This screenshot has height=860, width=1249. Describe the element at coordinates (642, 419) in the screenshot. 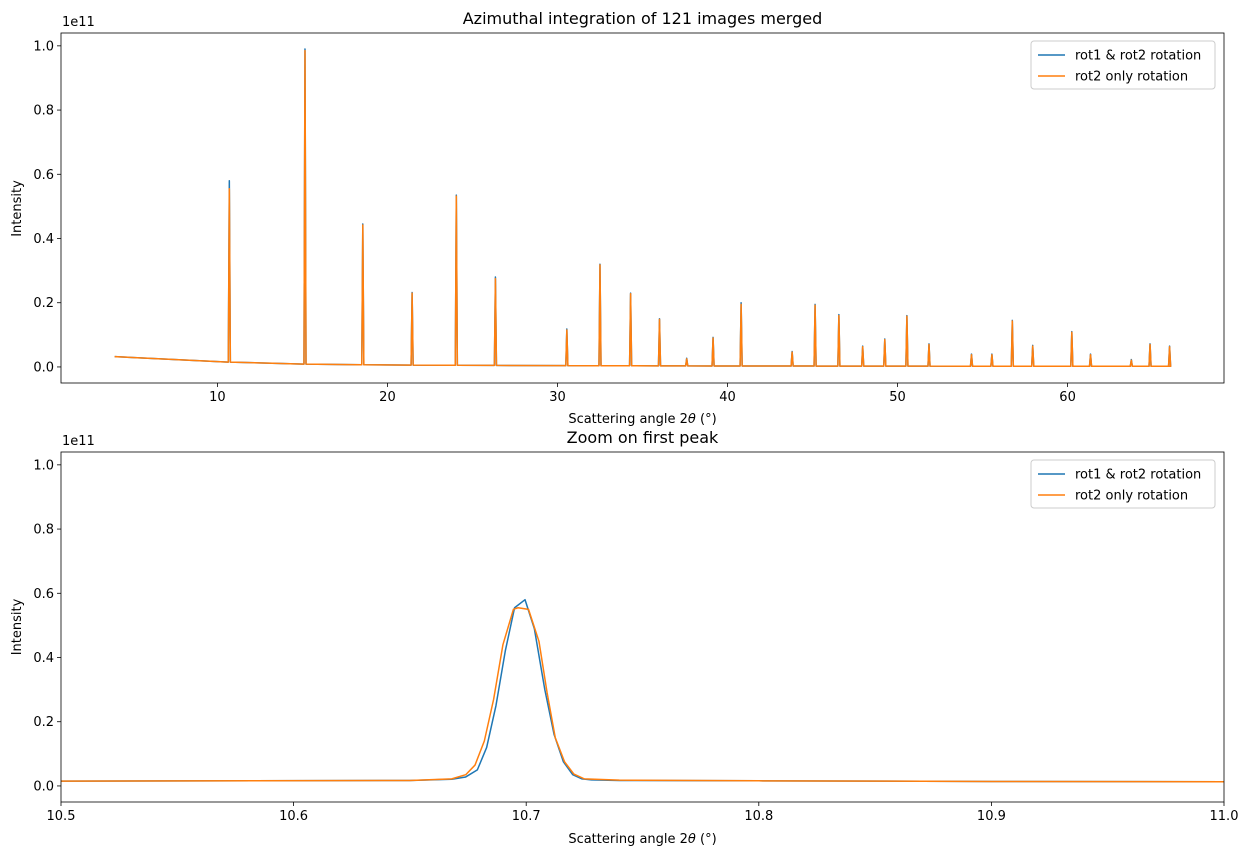

I see `top-x-axis-label: Scattering angle 2θ (°)` at that location.